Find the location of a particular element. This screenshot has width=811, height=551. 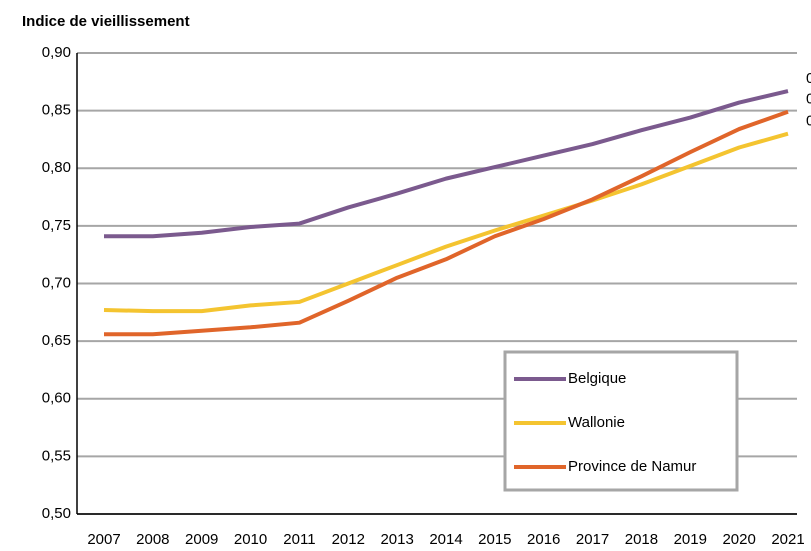

y-tick-label: 0,50 is located at coordinates (56, 513).